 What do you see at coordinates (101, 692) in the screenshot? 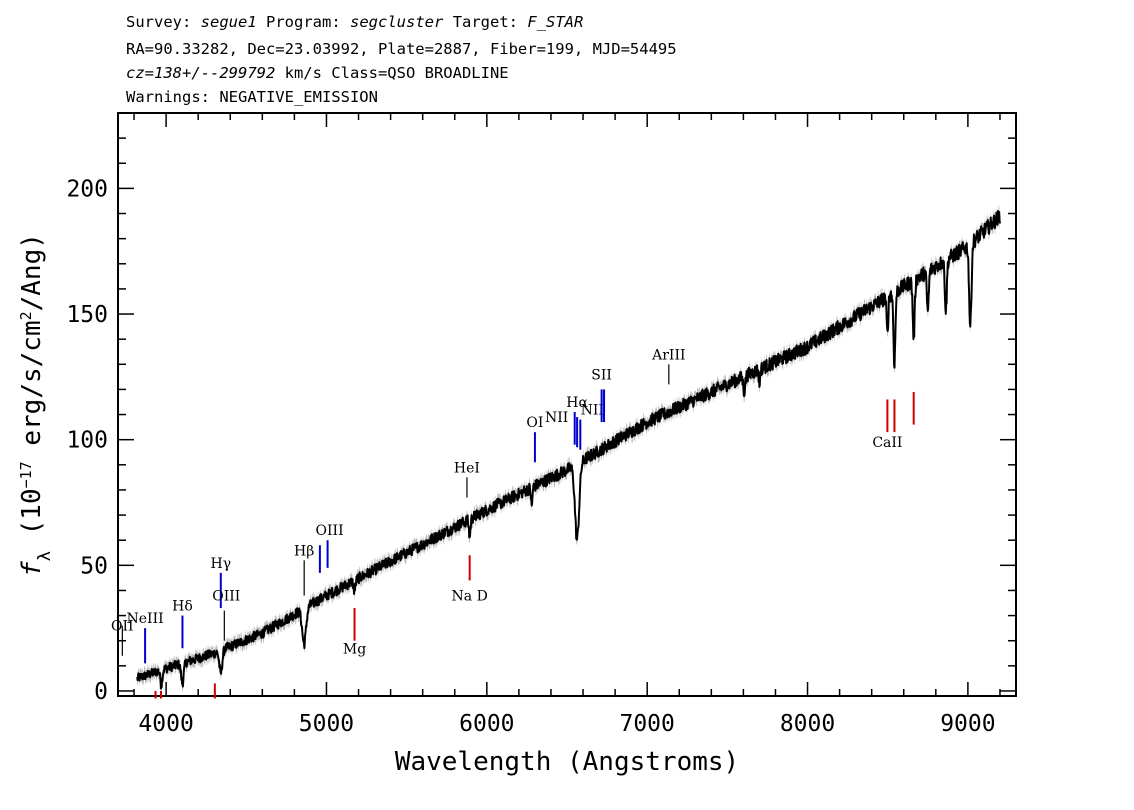
I see `y-tick-label: 0` at bounding box center [101, 692].